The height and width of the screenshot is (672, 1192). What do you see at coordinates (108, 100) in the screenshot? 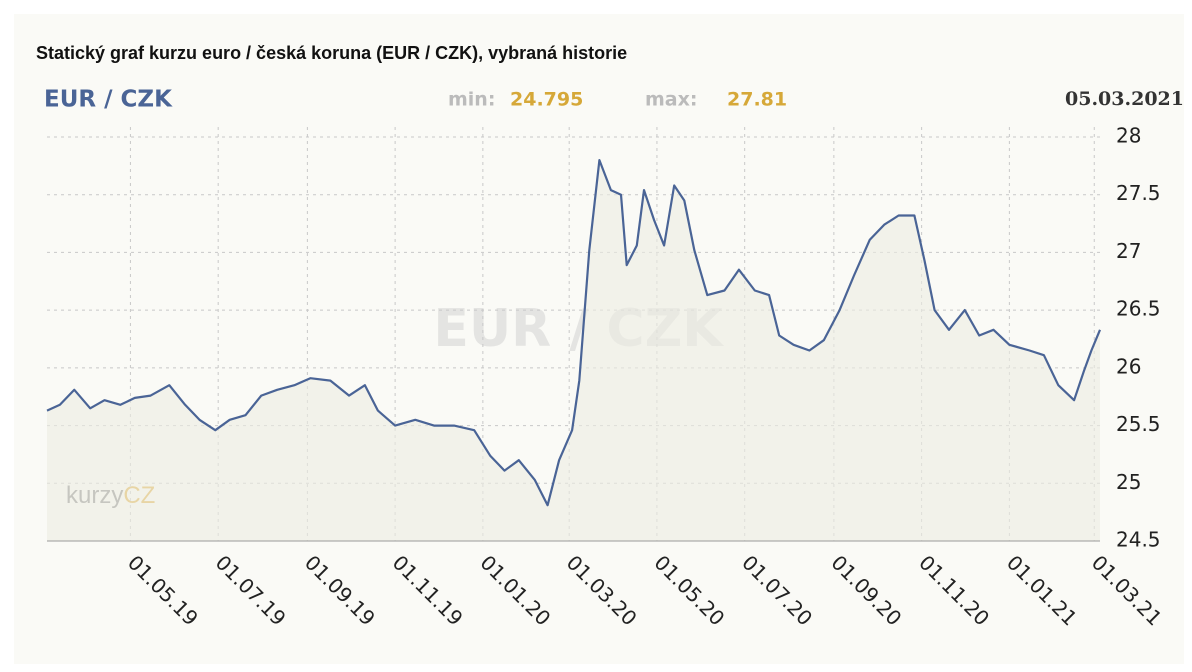
I see `pair-label: EUR / CZK` at bounding box center [108, 100].